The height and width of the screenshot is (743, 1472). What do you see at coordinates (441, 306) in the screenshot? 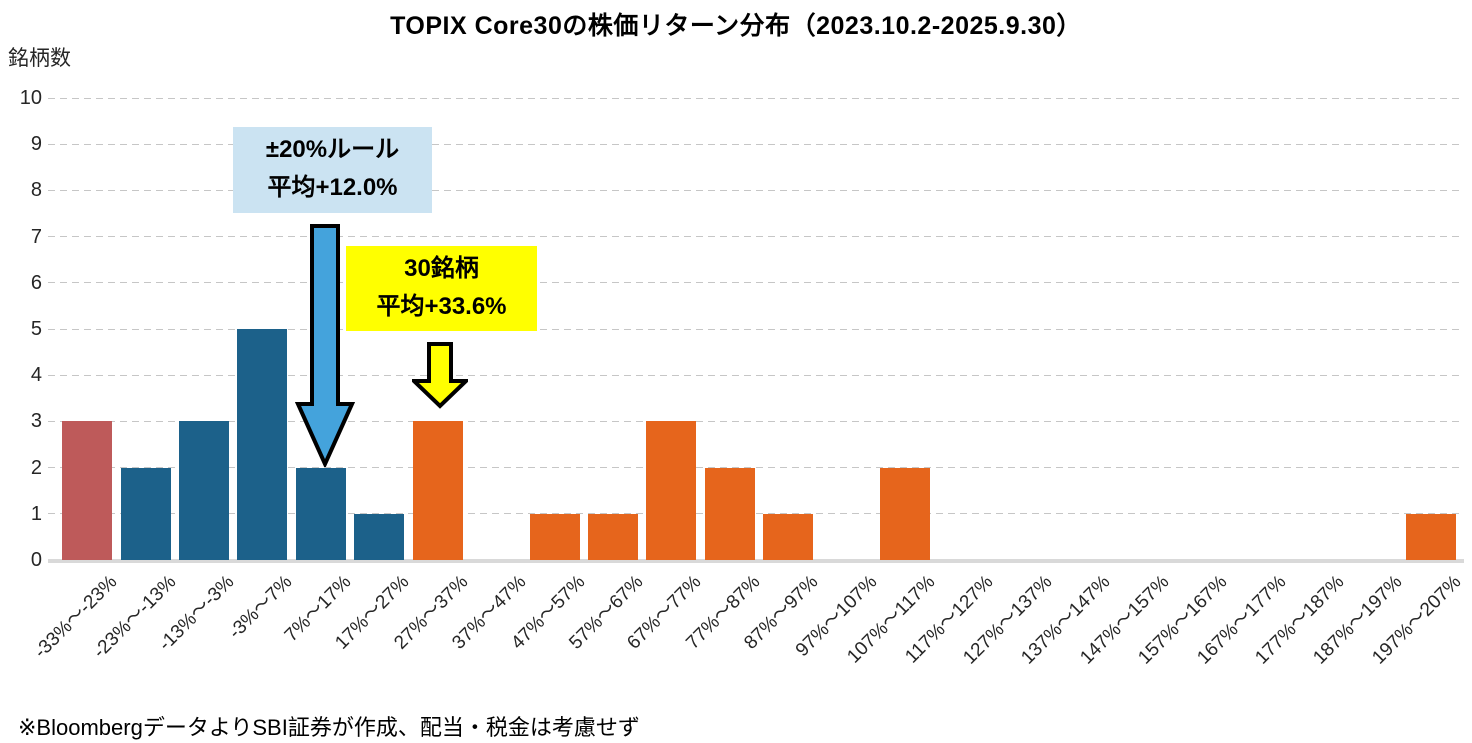
I see `core30-annotation-line2: 平均+33.6%` at bounding box center [441, 306].